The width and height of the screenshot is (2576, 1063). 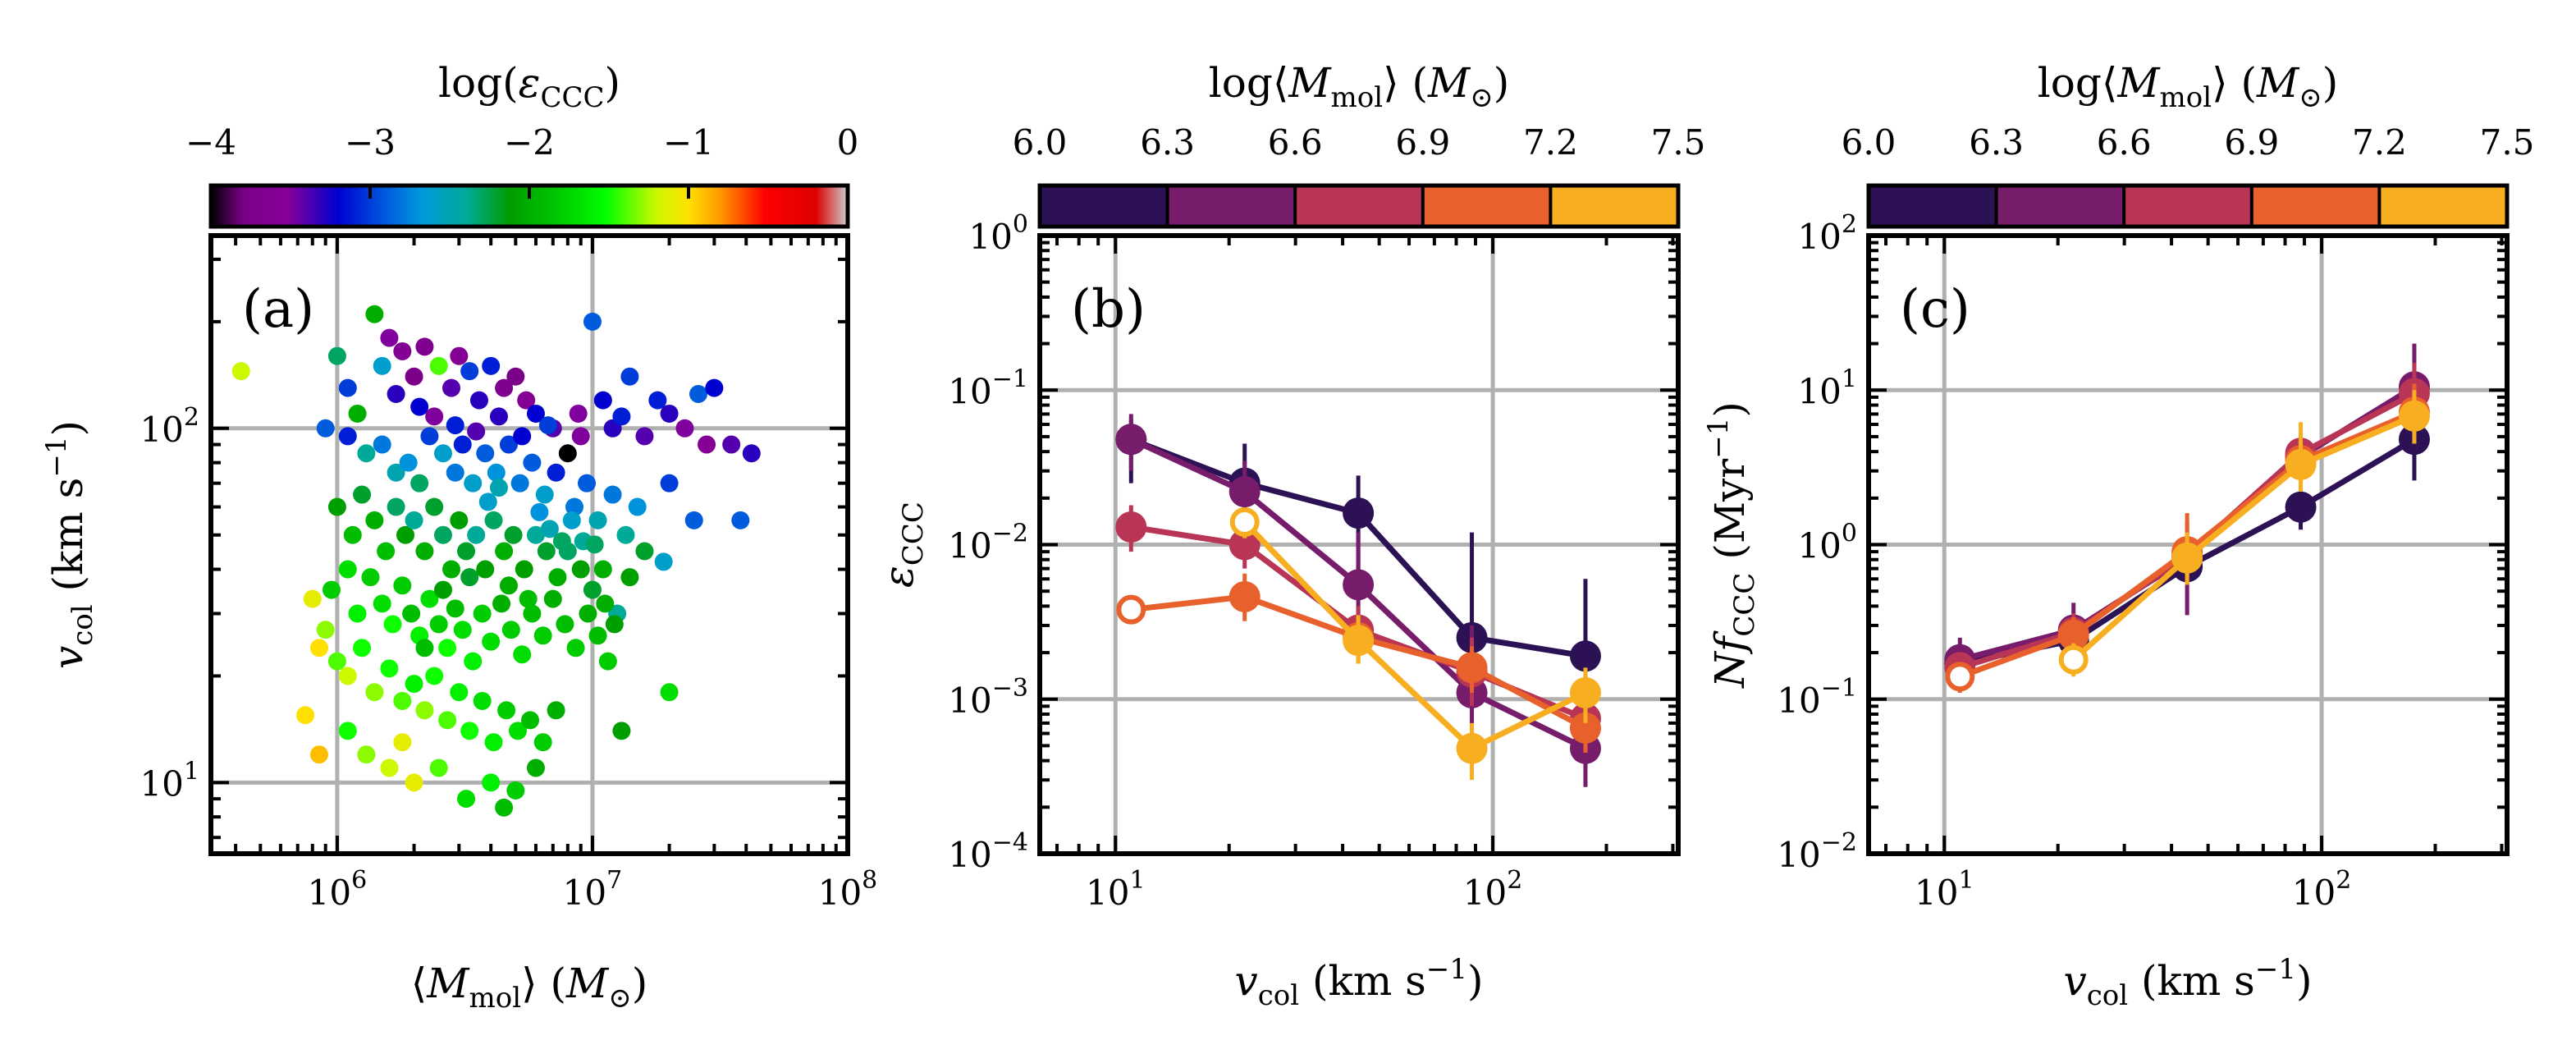 What do you see at coordinates (1359, 982) in the screenshot?
I see `x-axis-label-b: vcol (km s−1)` at bounding box center [1359, 982].